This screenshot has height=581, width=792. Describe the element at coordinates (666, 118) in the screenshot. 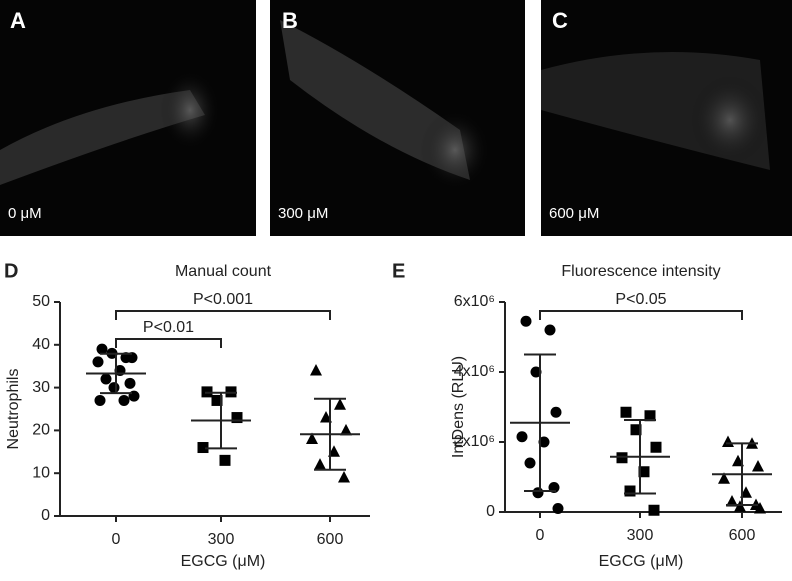

I see `image-c: C 600 μM` at that location.